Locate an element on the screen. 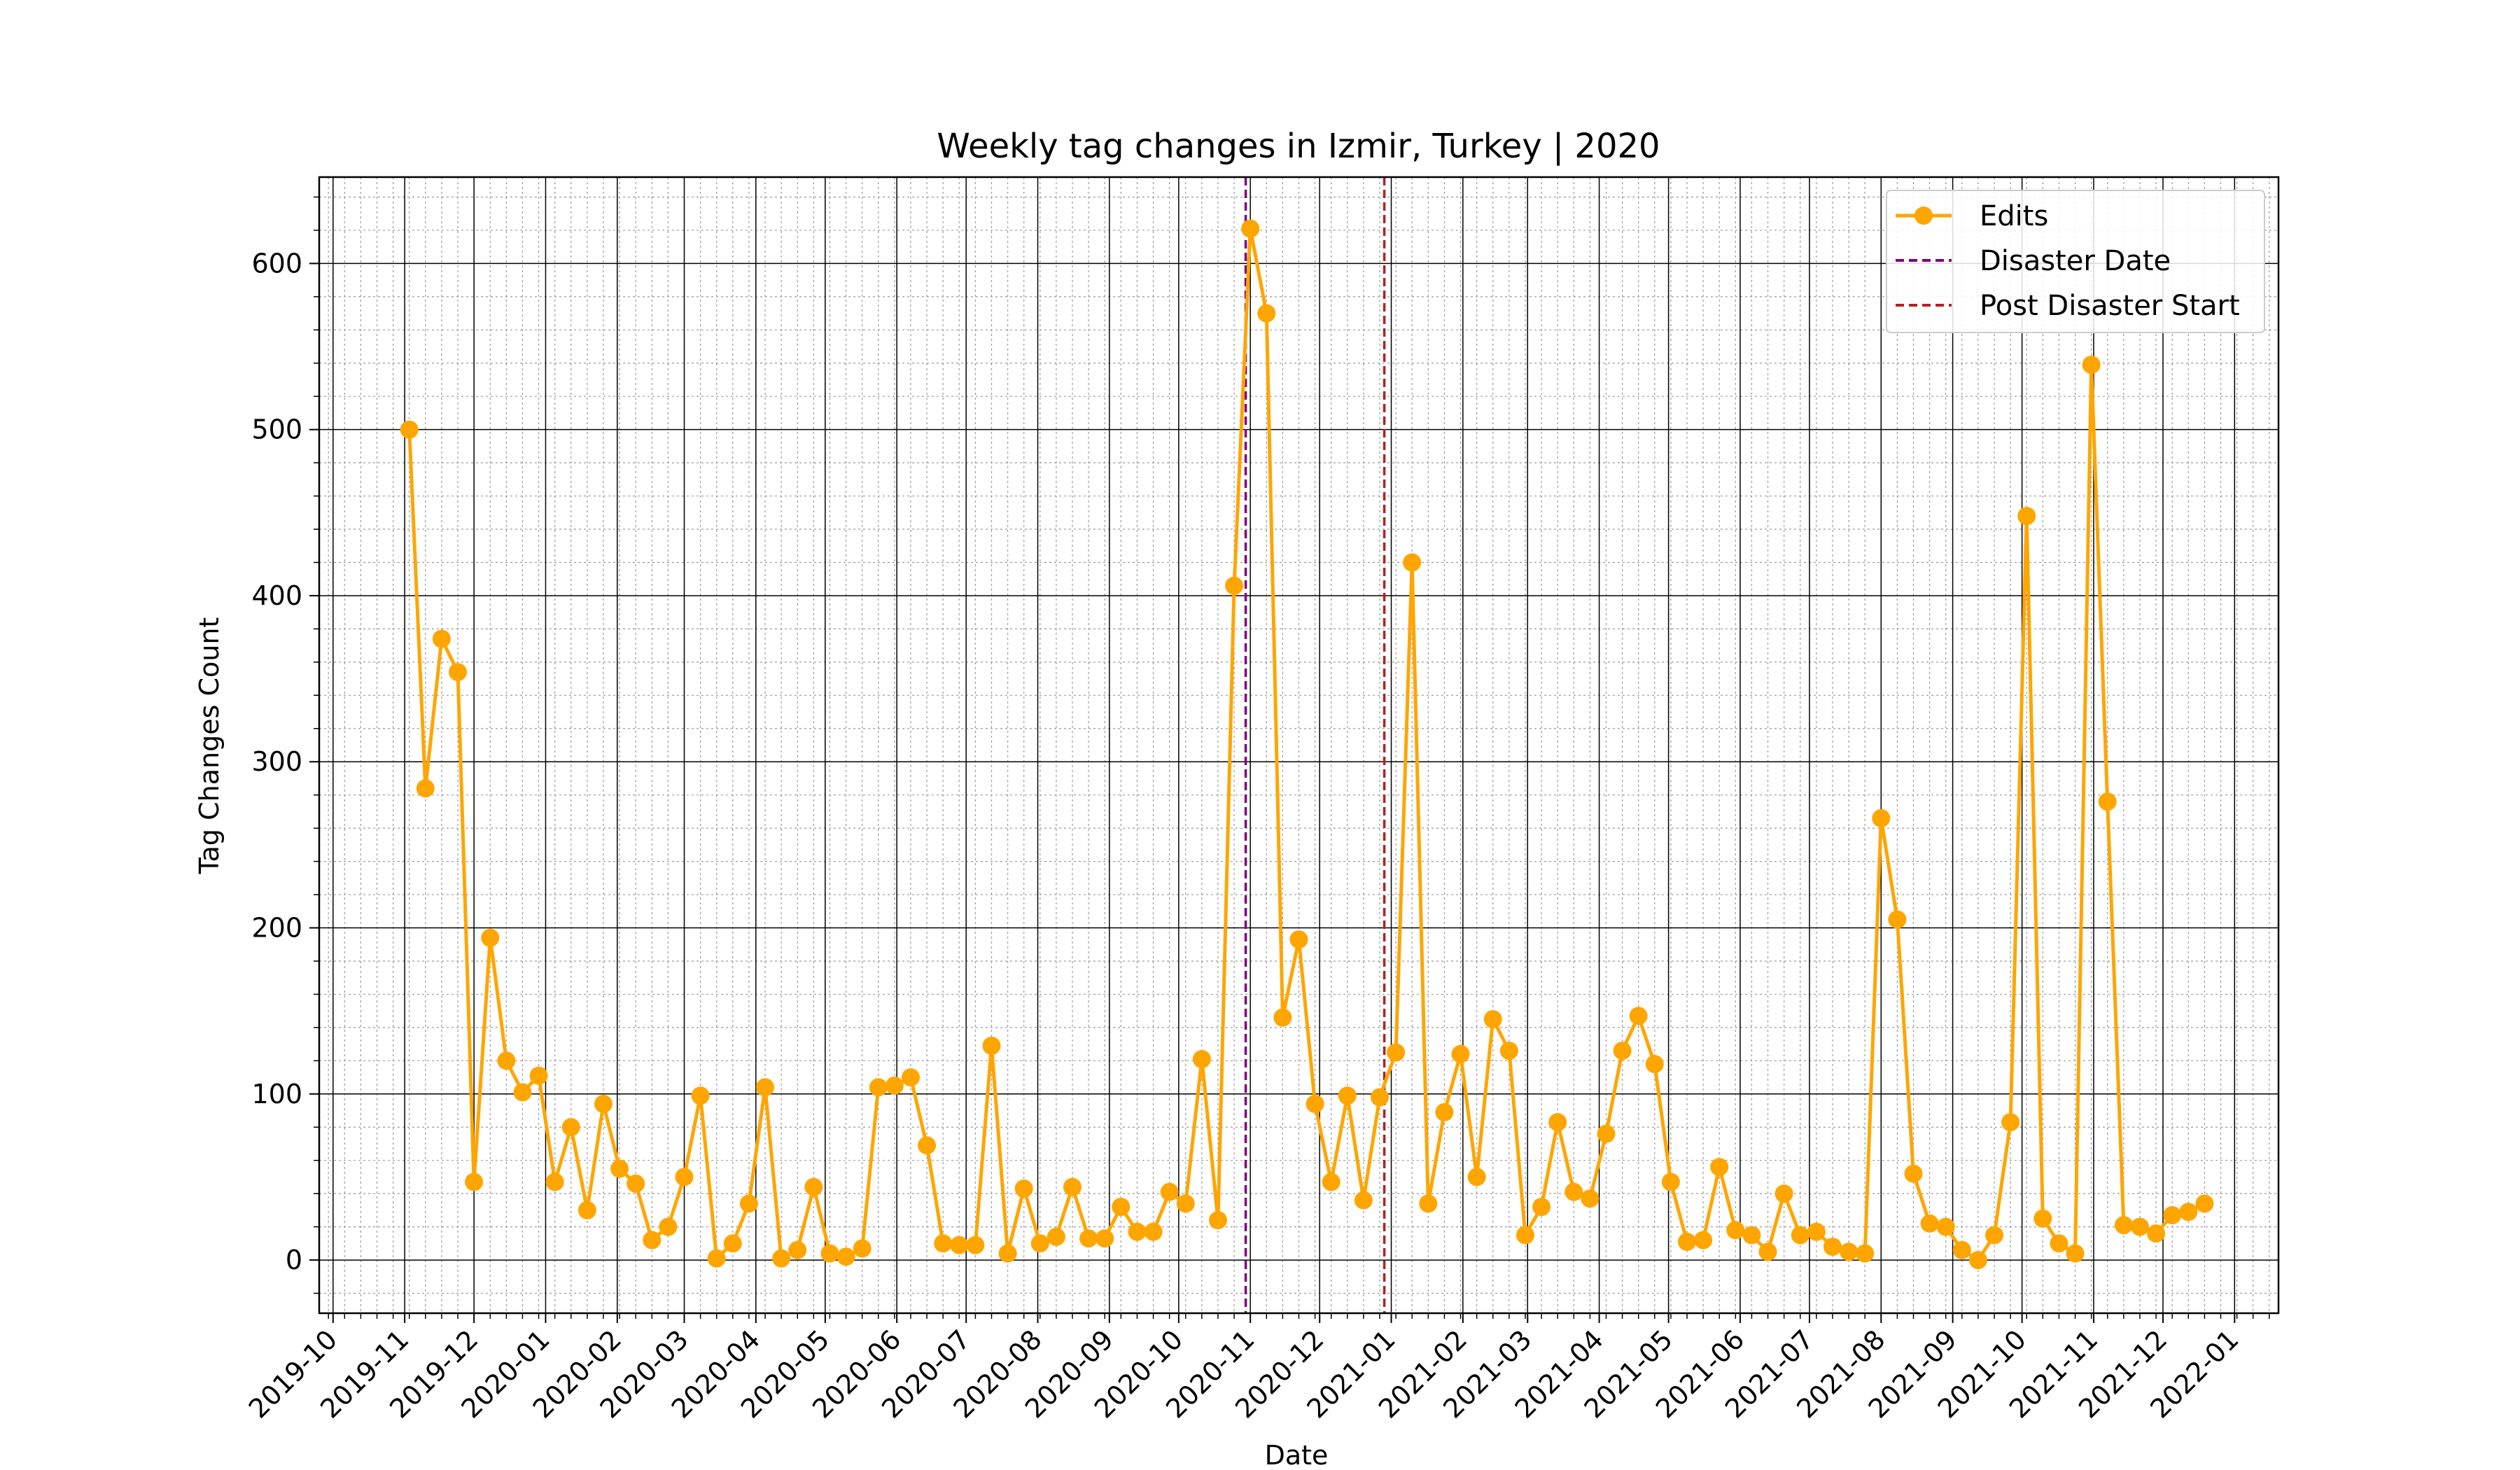 The image size is (2520, 1470). legend-edits-marker is located at coordinates (1923, 215).